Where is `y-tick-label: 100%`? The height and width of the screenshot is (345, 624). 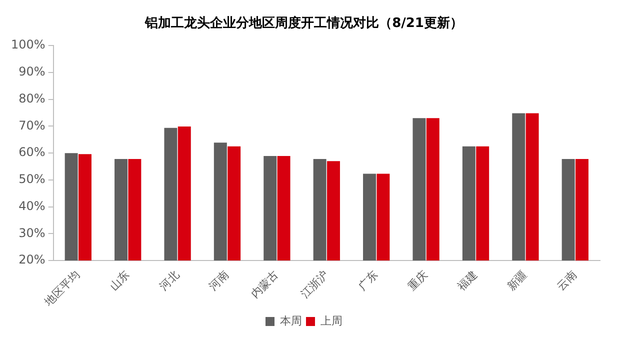 y-tick-label: 100% is located at coordinates (28, 45).